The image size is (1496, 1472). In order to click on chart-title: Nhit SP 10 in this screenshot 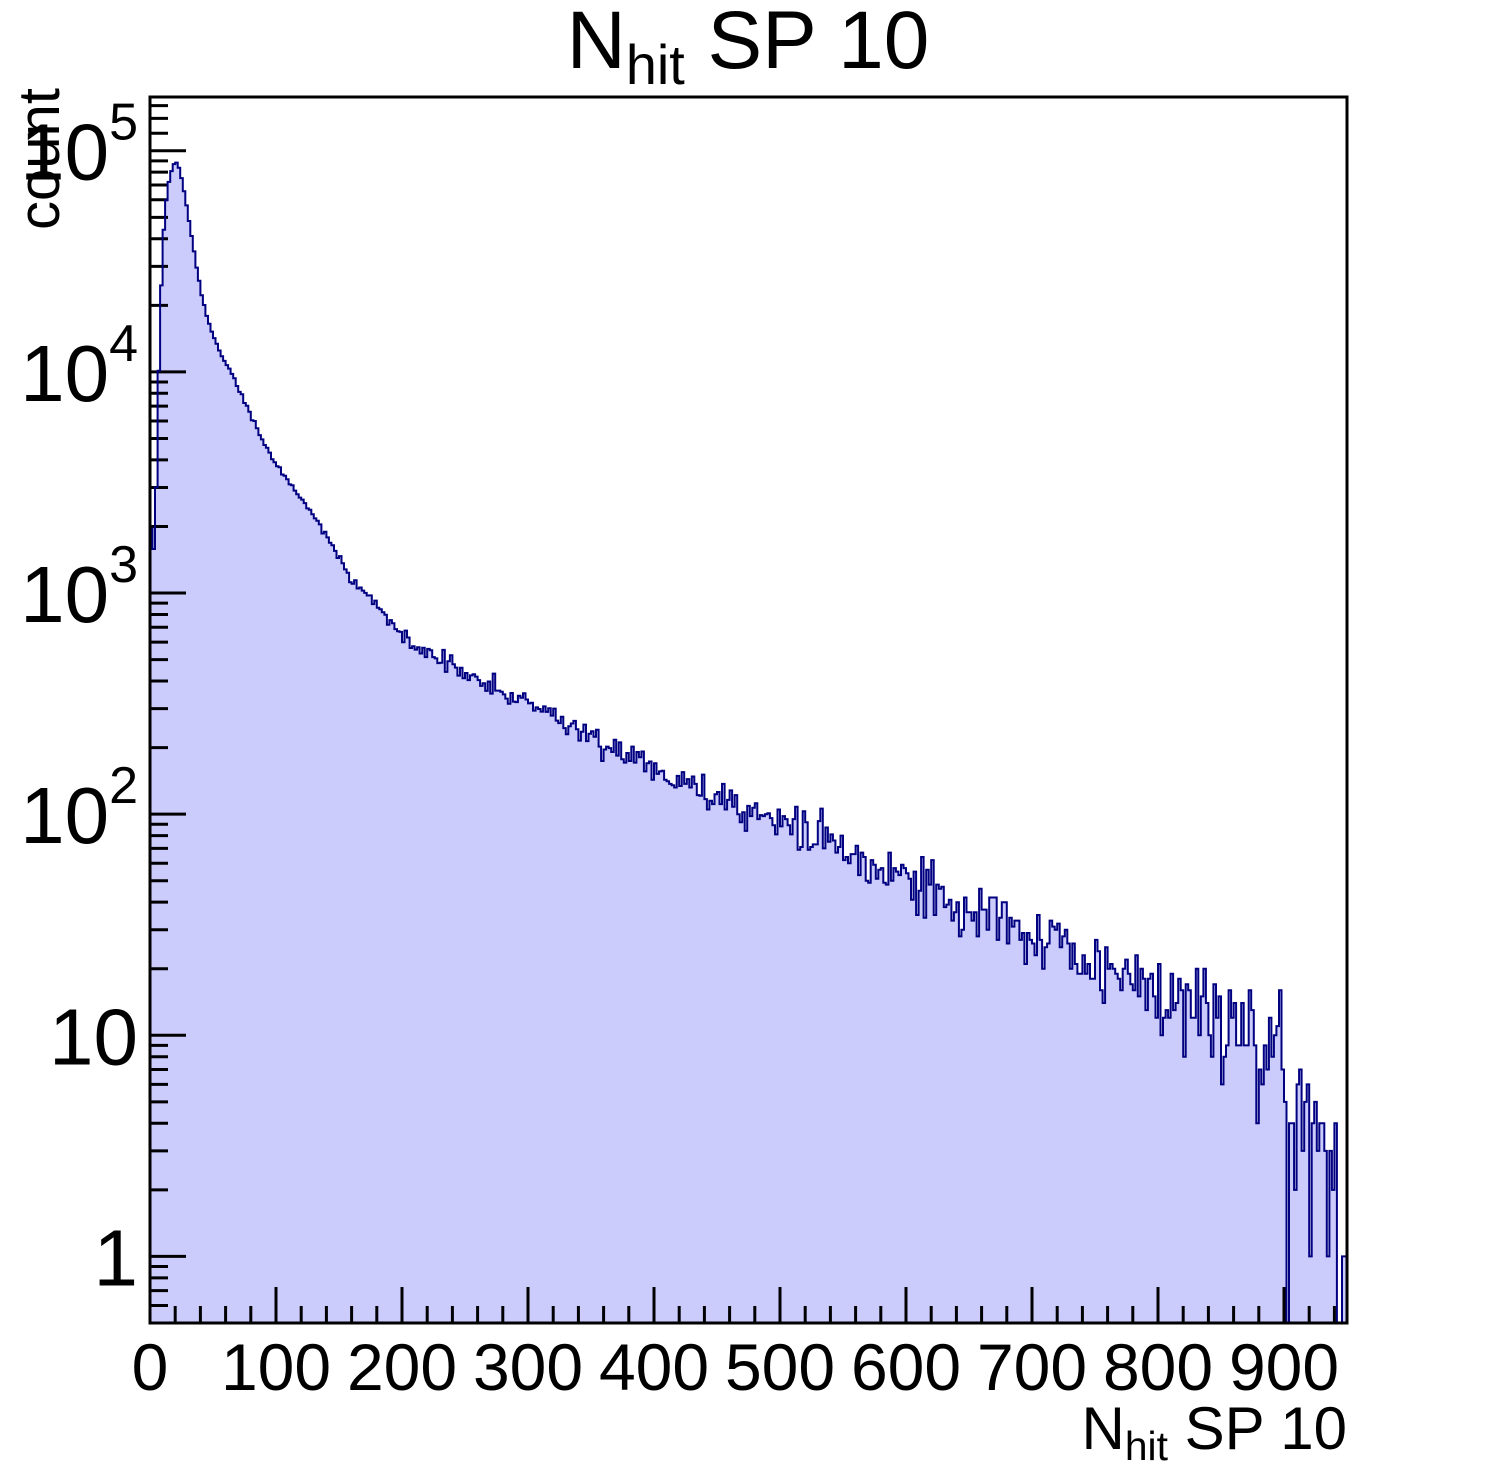, I will do `click(748, 48)`.